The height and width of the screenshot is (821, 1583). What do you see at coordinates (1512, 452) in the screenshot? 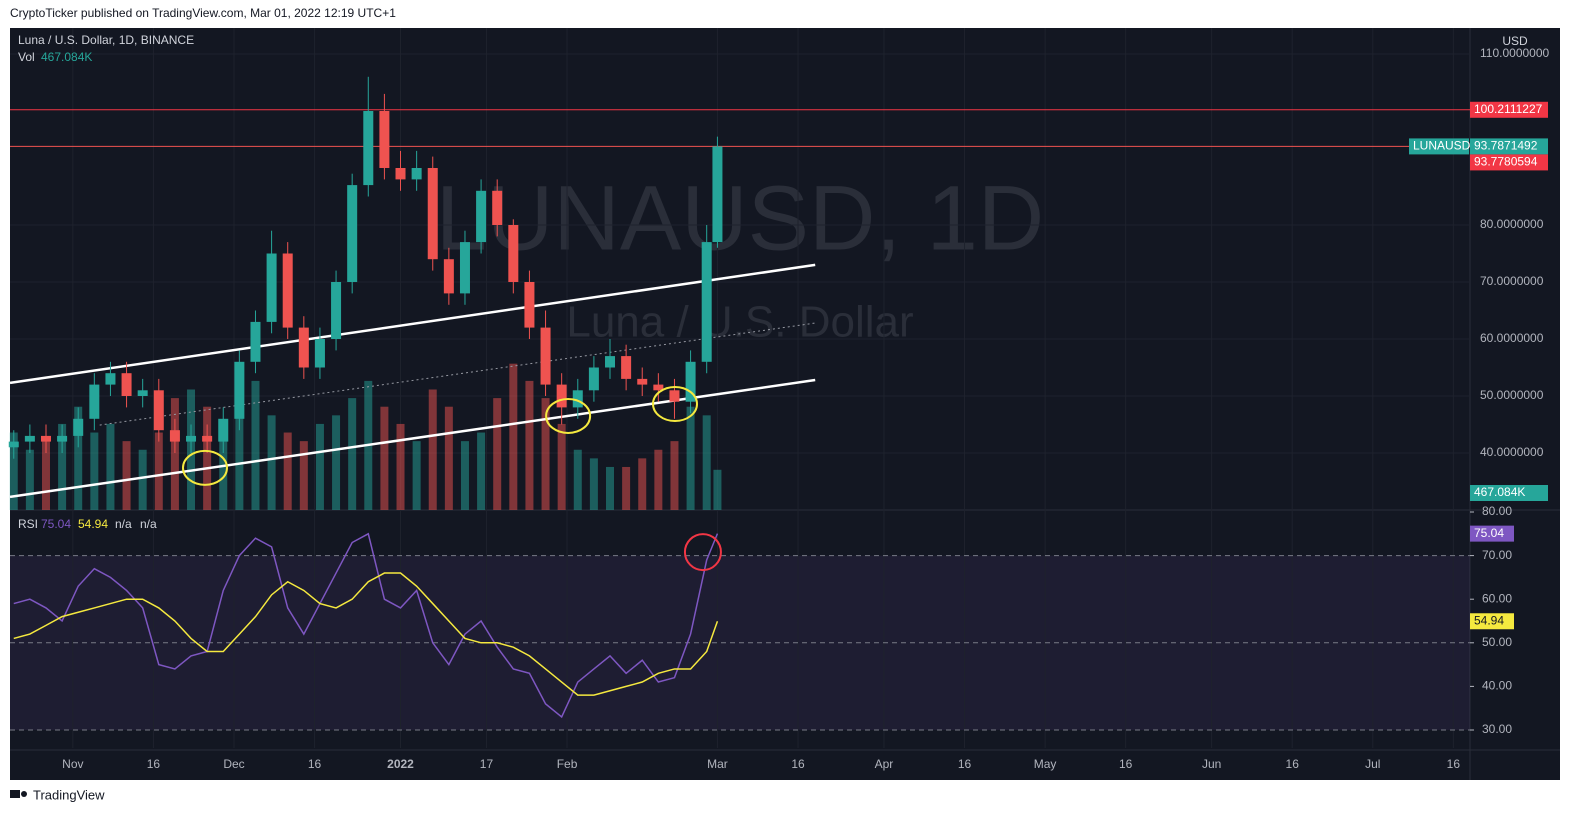
I see `y-tick-label: 40.0000000` at bounding box center [1512, 452].